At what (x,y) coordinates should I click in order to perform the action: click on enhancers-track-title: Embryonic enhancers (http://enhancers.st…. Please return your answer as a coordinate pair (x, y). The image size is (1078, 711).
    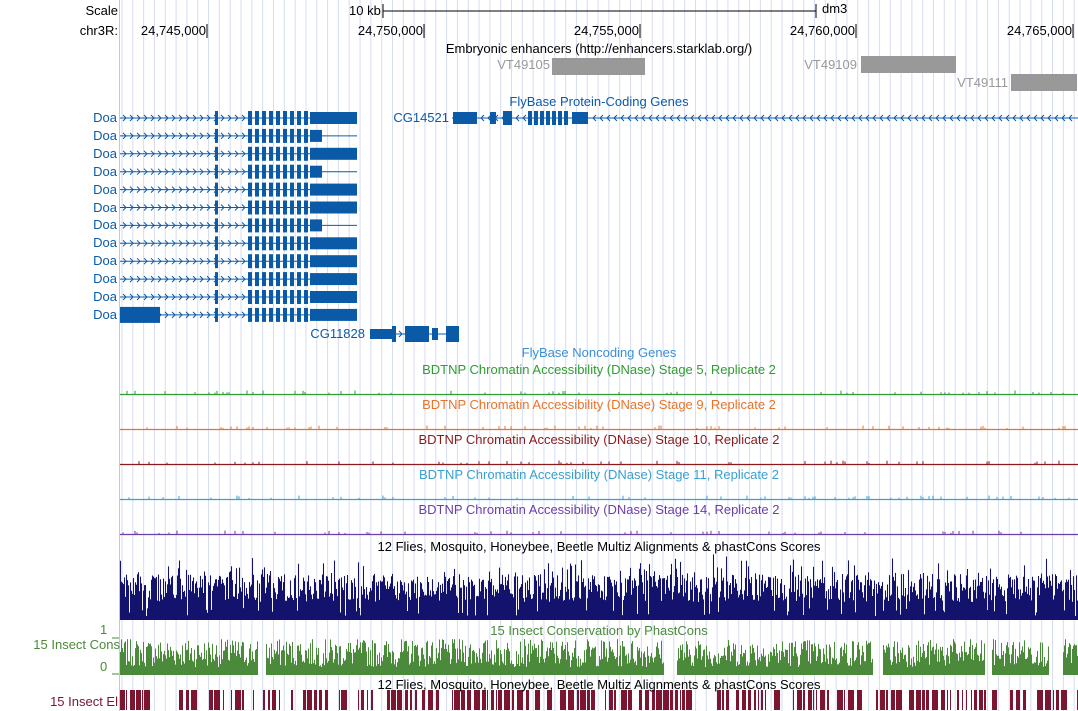
    Looking at the image, I should click on (599, 48).